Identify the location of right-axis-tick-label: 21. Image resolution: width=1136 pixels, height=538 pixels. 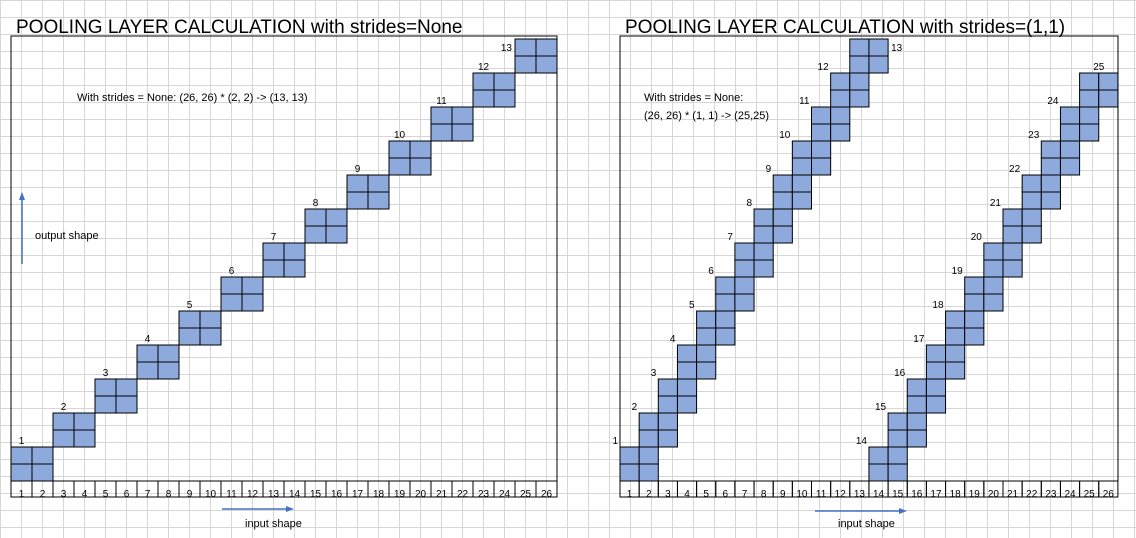
(1013, 494).